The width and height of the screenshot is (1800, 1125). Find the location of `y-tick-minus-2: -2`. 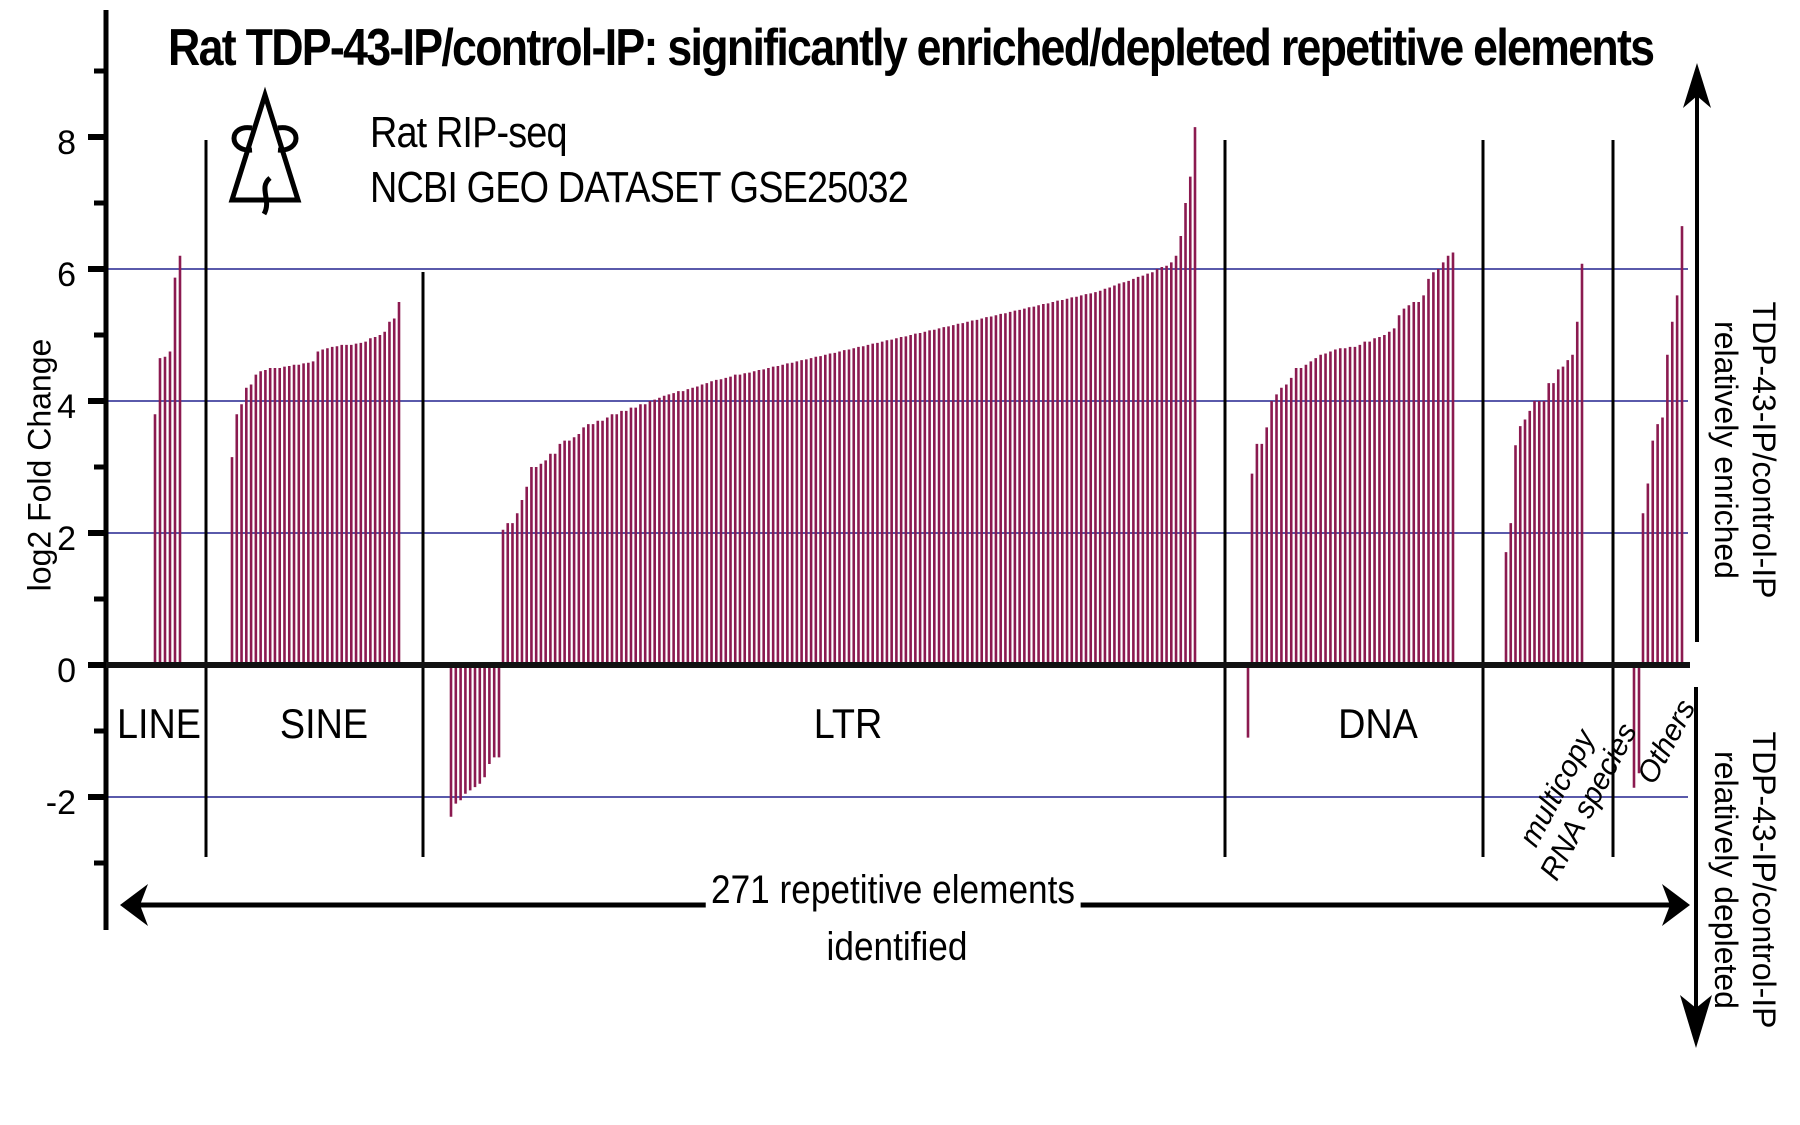

y-tick-minus-2: -2 is located at coordinates (60, 803).